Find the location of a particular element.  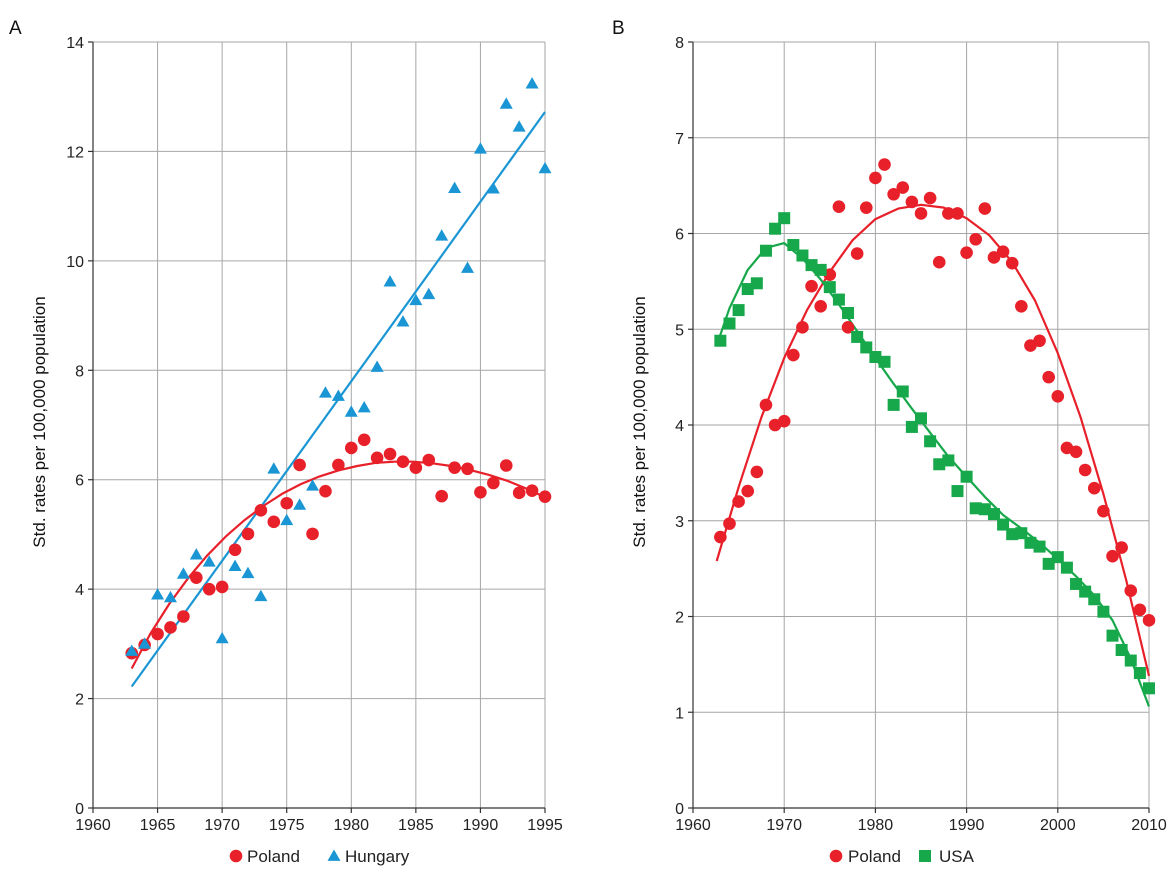

data-point-b-usa-1981 is located at coordinates (884, 361).